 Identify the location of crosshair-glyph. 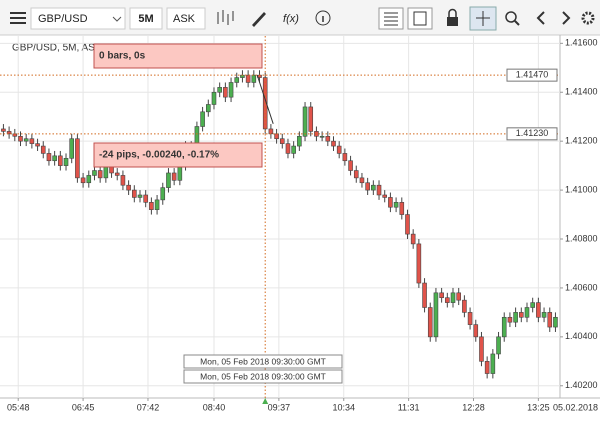
(483, 18).